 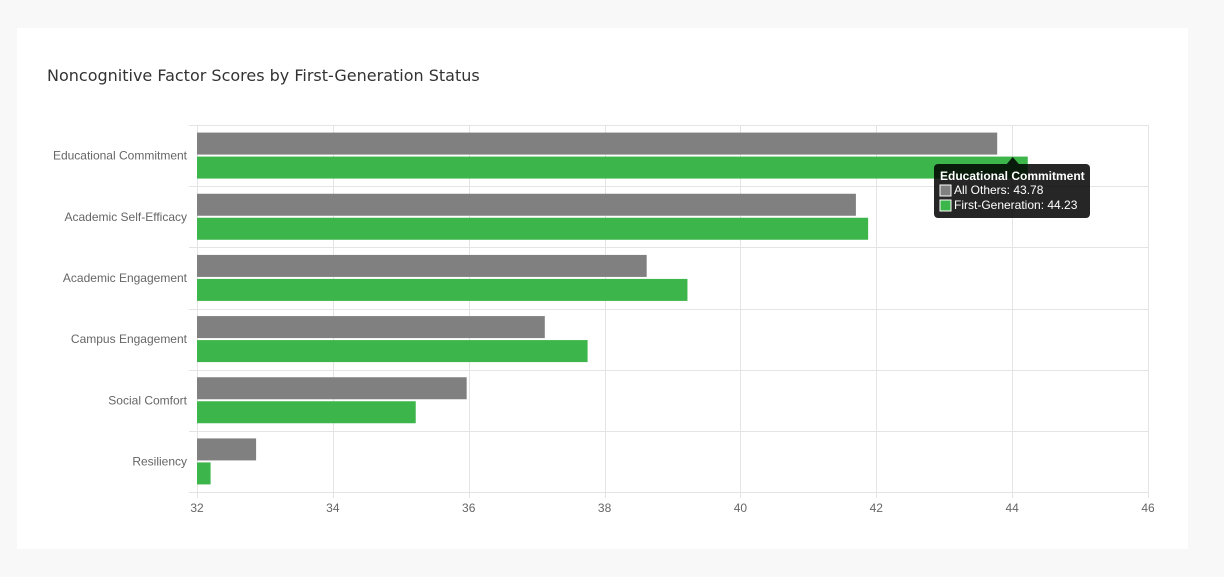 What do you see at coordinates (126, 217) in the screenshot?
I see `category-label: Academic Self-Efficacy` at bounding box center [126, 217].